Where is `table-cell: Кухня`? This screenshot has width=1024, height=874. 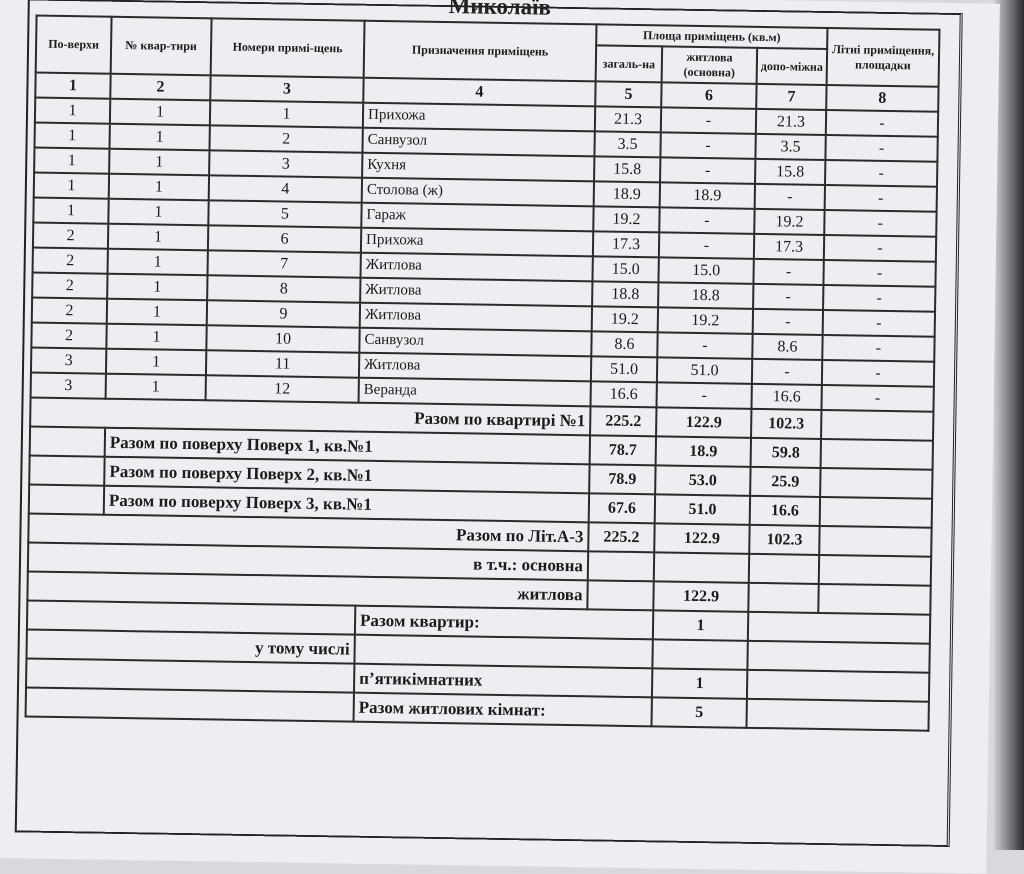 table-cell: Кухня is located at coordinates (478, 167).